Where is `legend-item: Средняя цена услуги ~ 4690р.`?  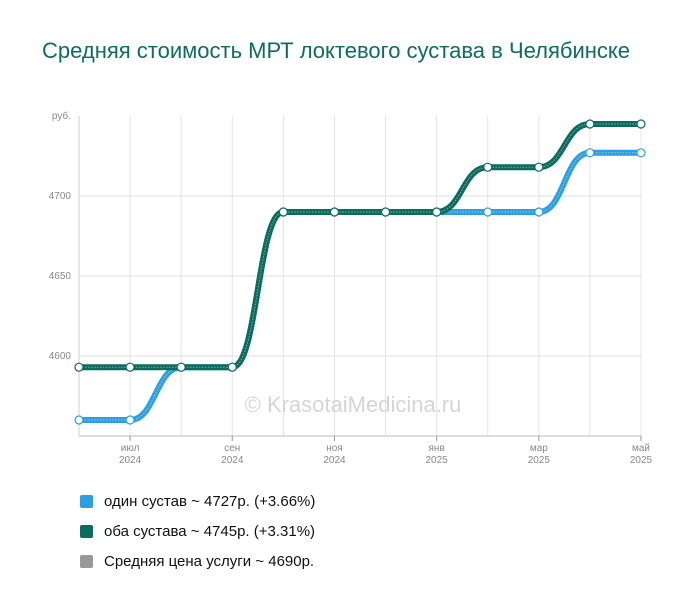 legend-item: Средняя цена услуги ~ 4690р. is located at coordinates (197, 561).